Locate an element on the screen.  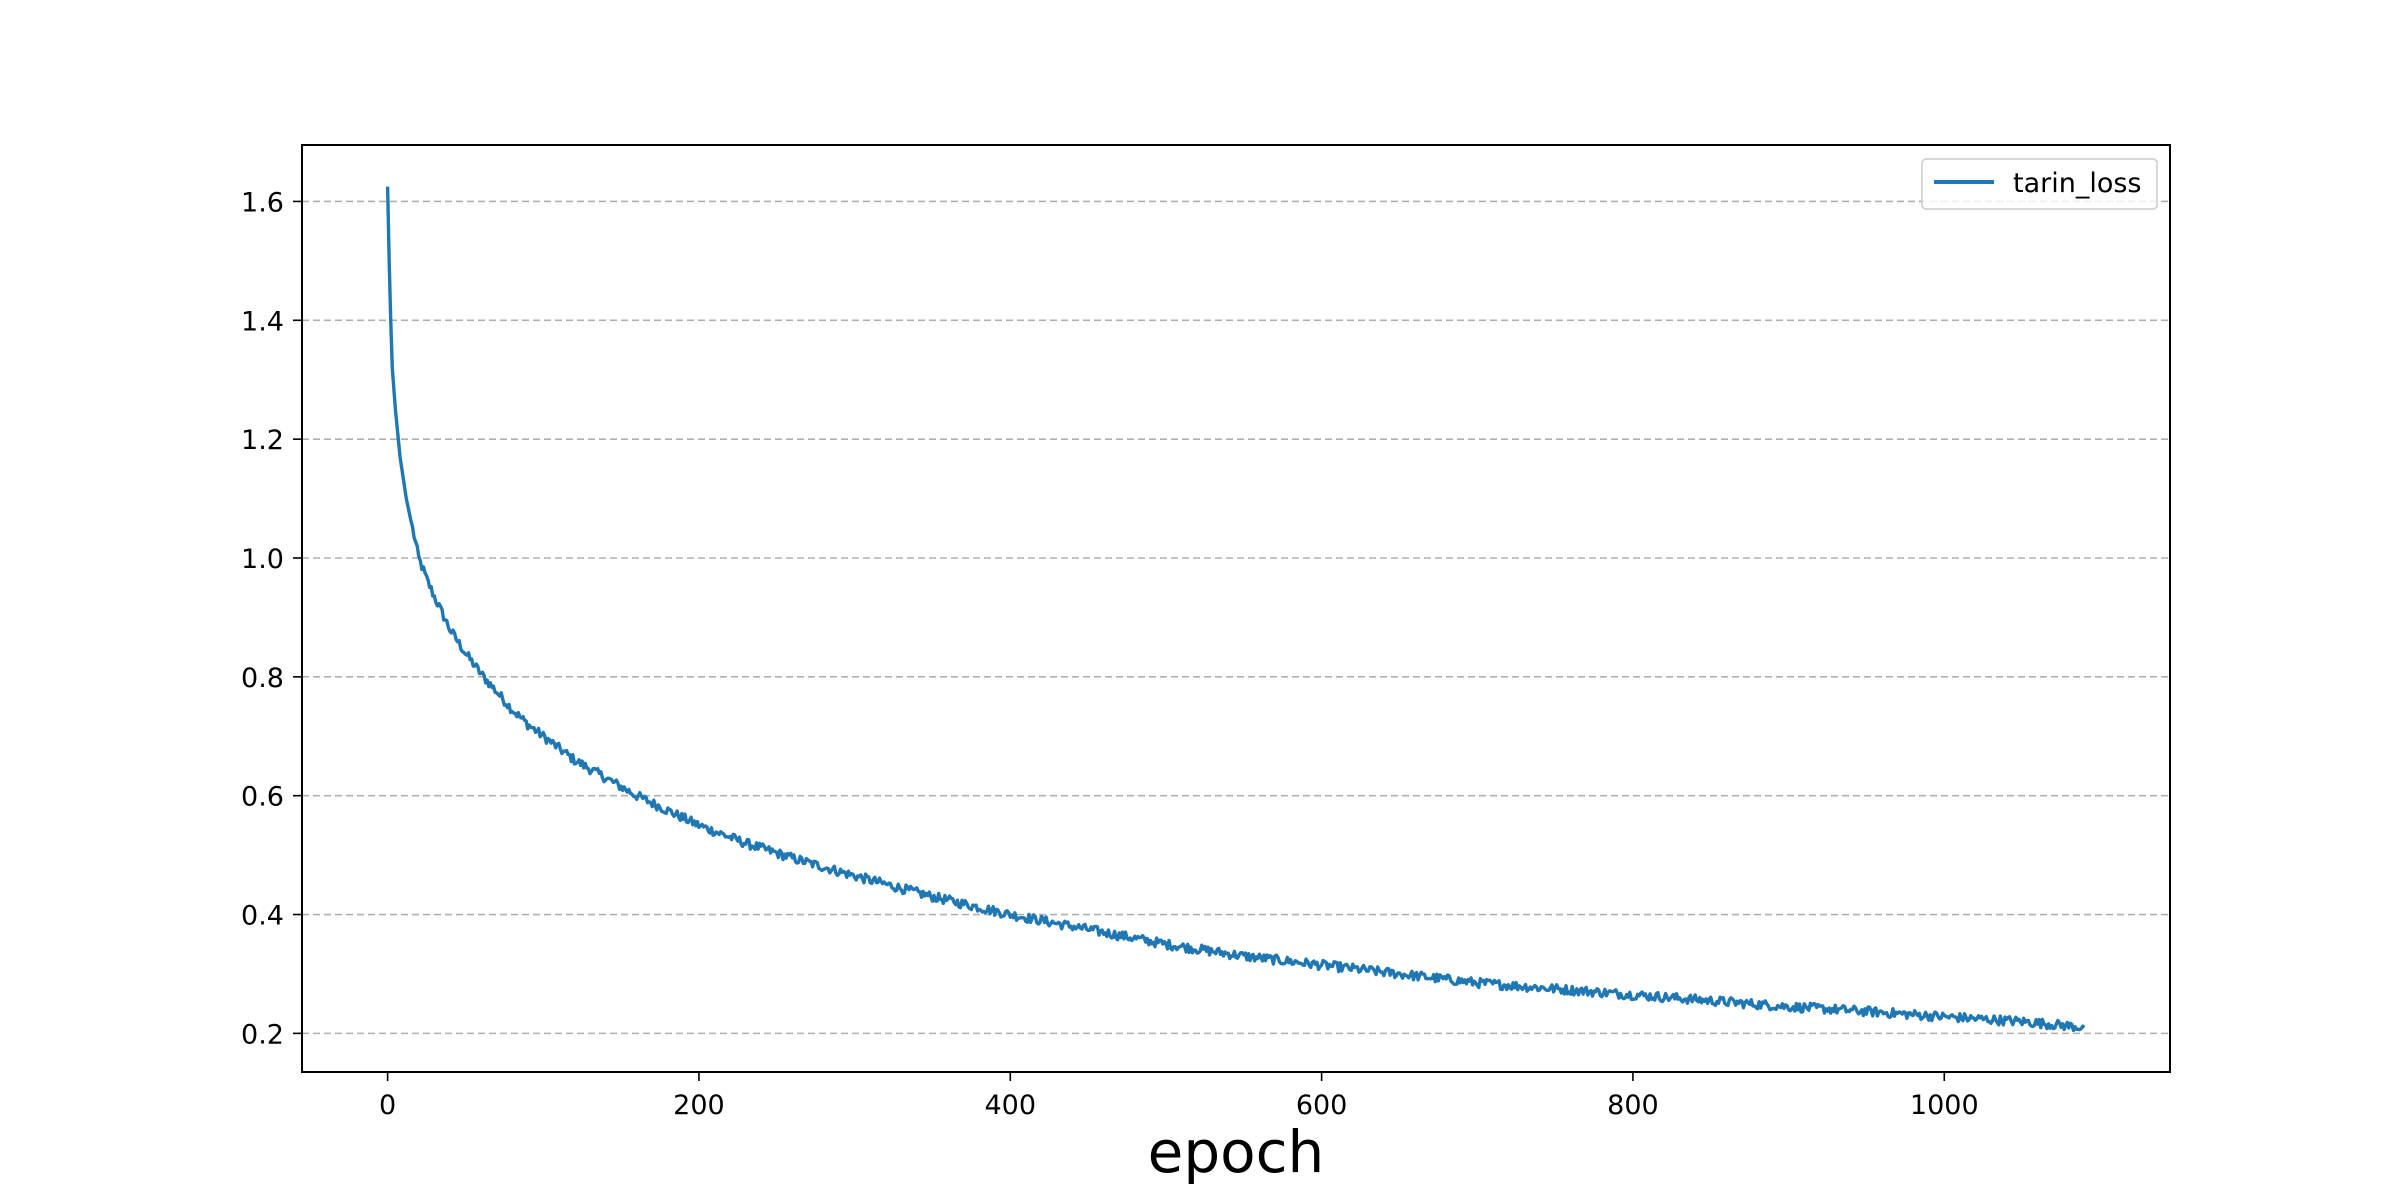
x-tick-label-0: 0 is located at coordinates (387, 1105).